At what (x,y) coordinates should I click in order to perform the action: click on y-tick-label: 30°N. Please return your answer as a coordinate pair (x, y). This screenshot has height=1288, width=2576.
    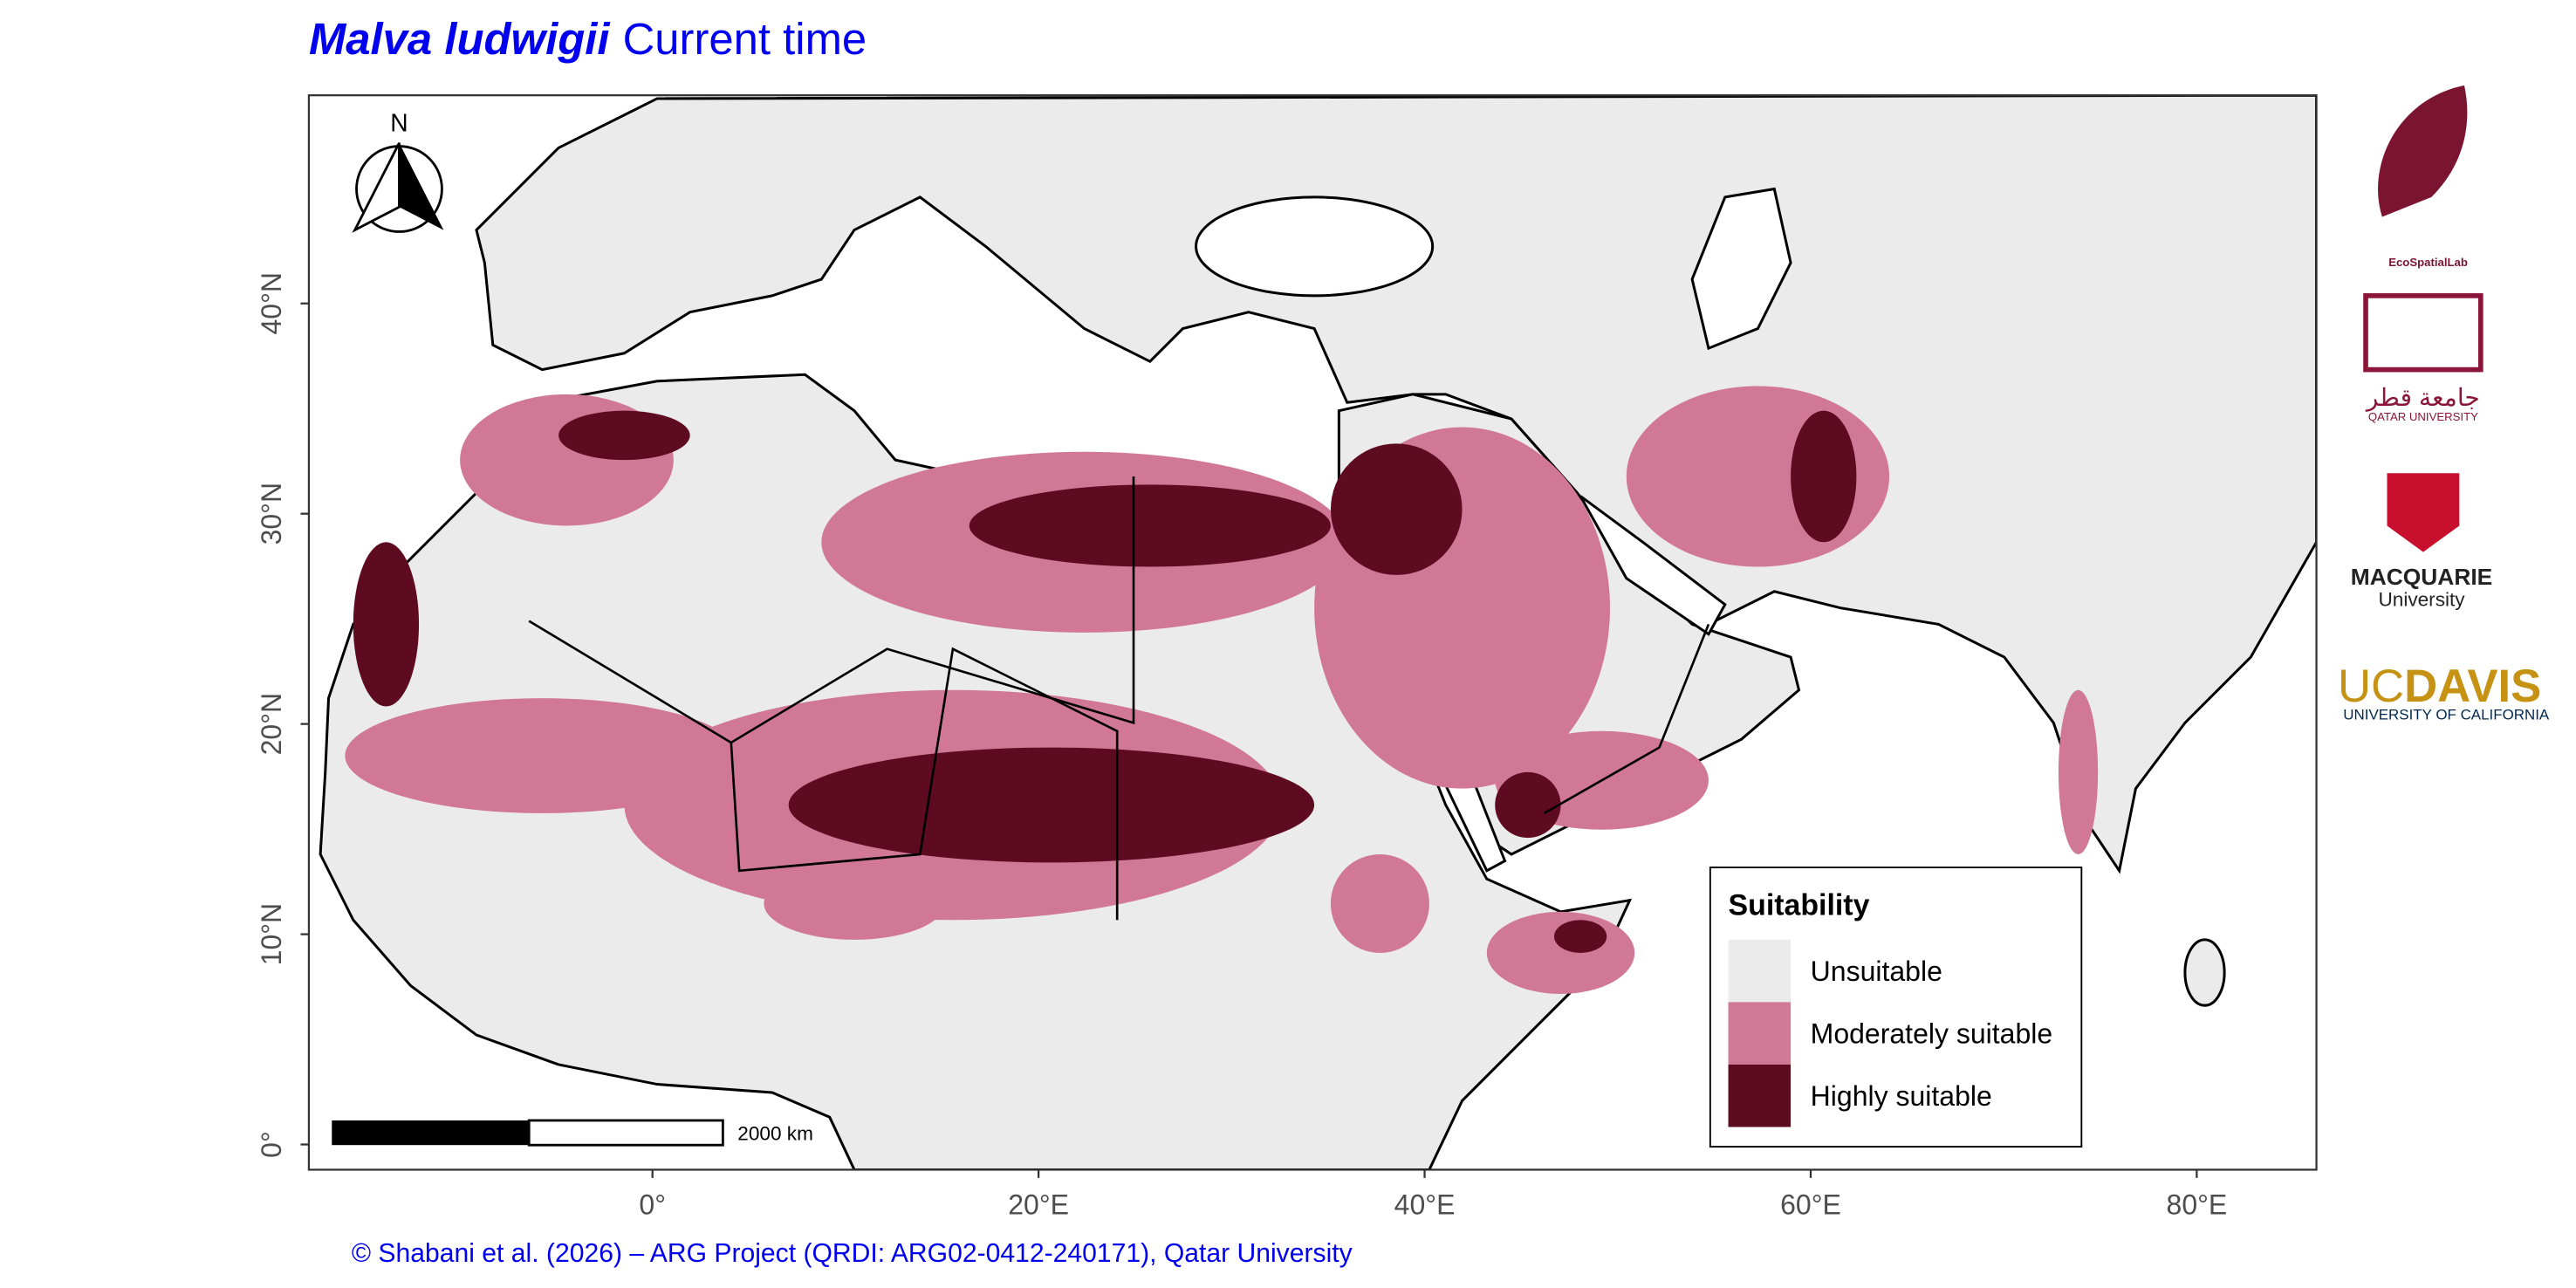
    Looking at the image, I should click on (271, 514).